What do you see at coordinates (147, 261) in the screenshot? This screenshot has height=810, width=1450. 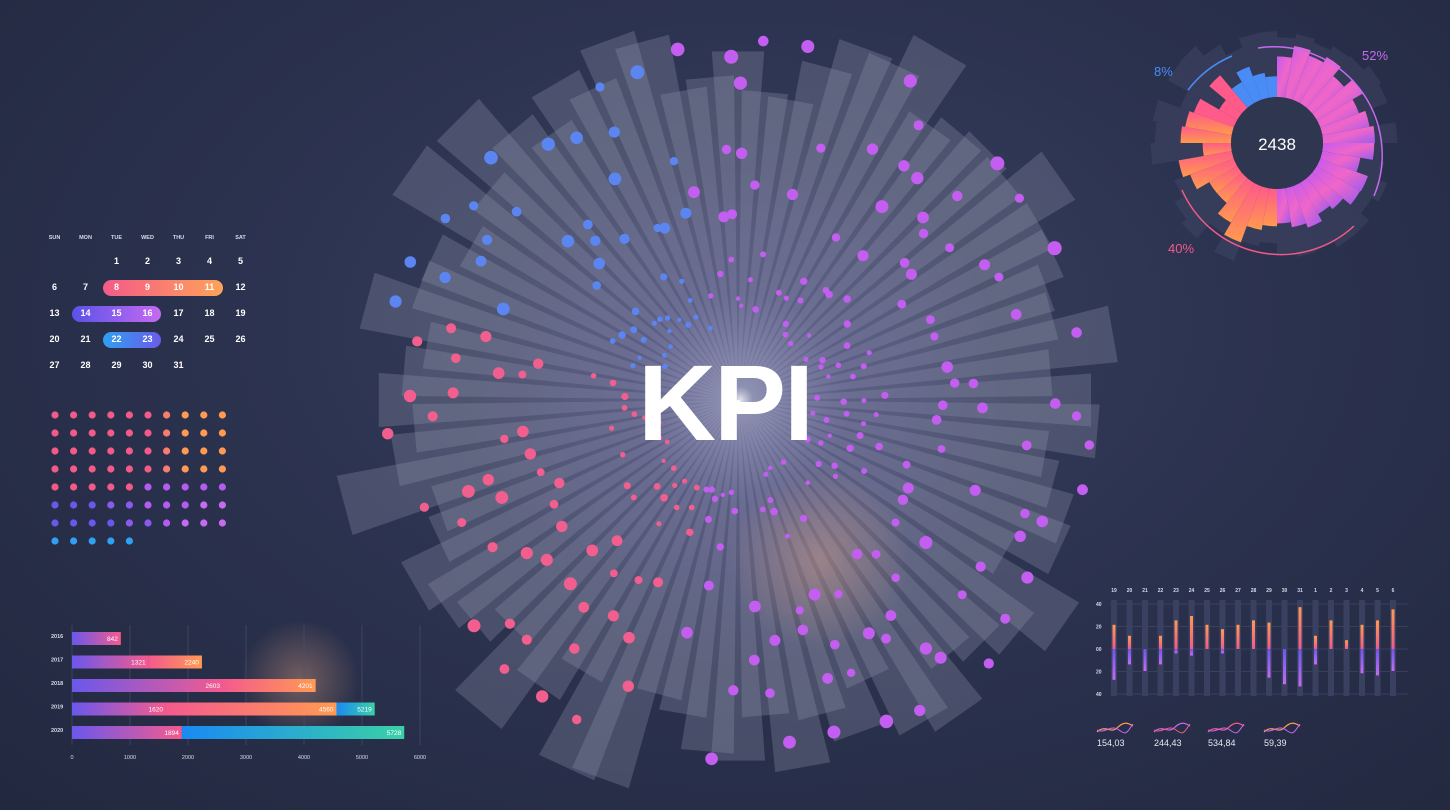 I see `calendar-day: 2` at bounding box center [147, 261].